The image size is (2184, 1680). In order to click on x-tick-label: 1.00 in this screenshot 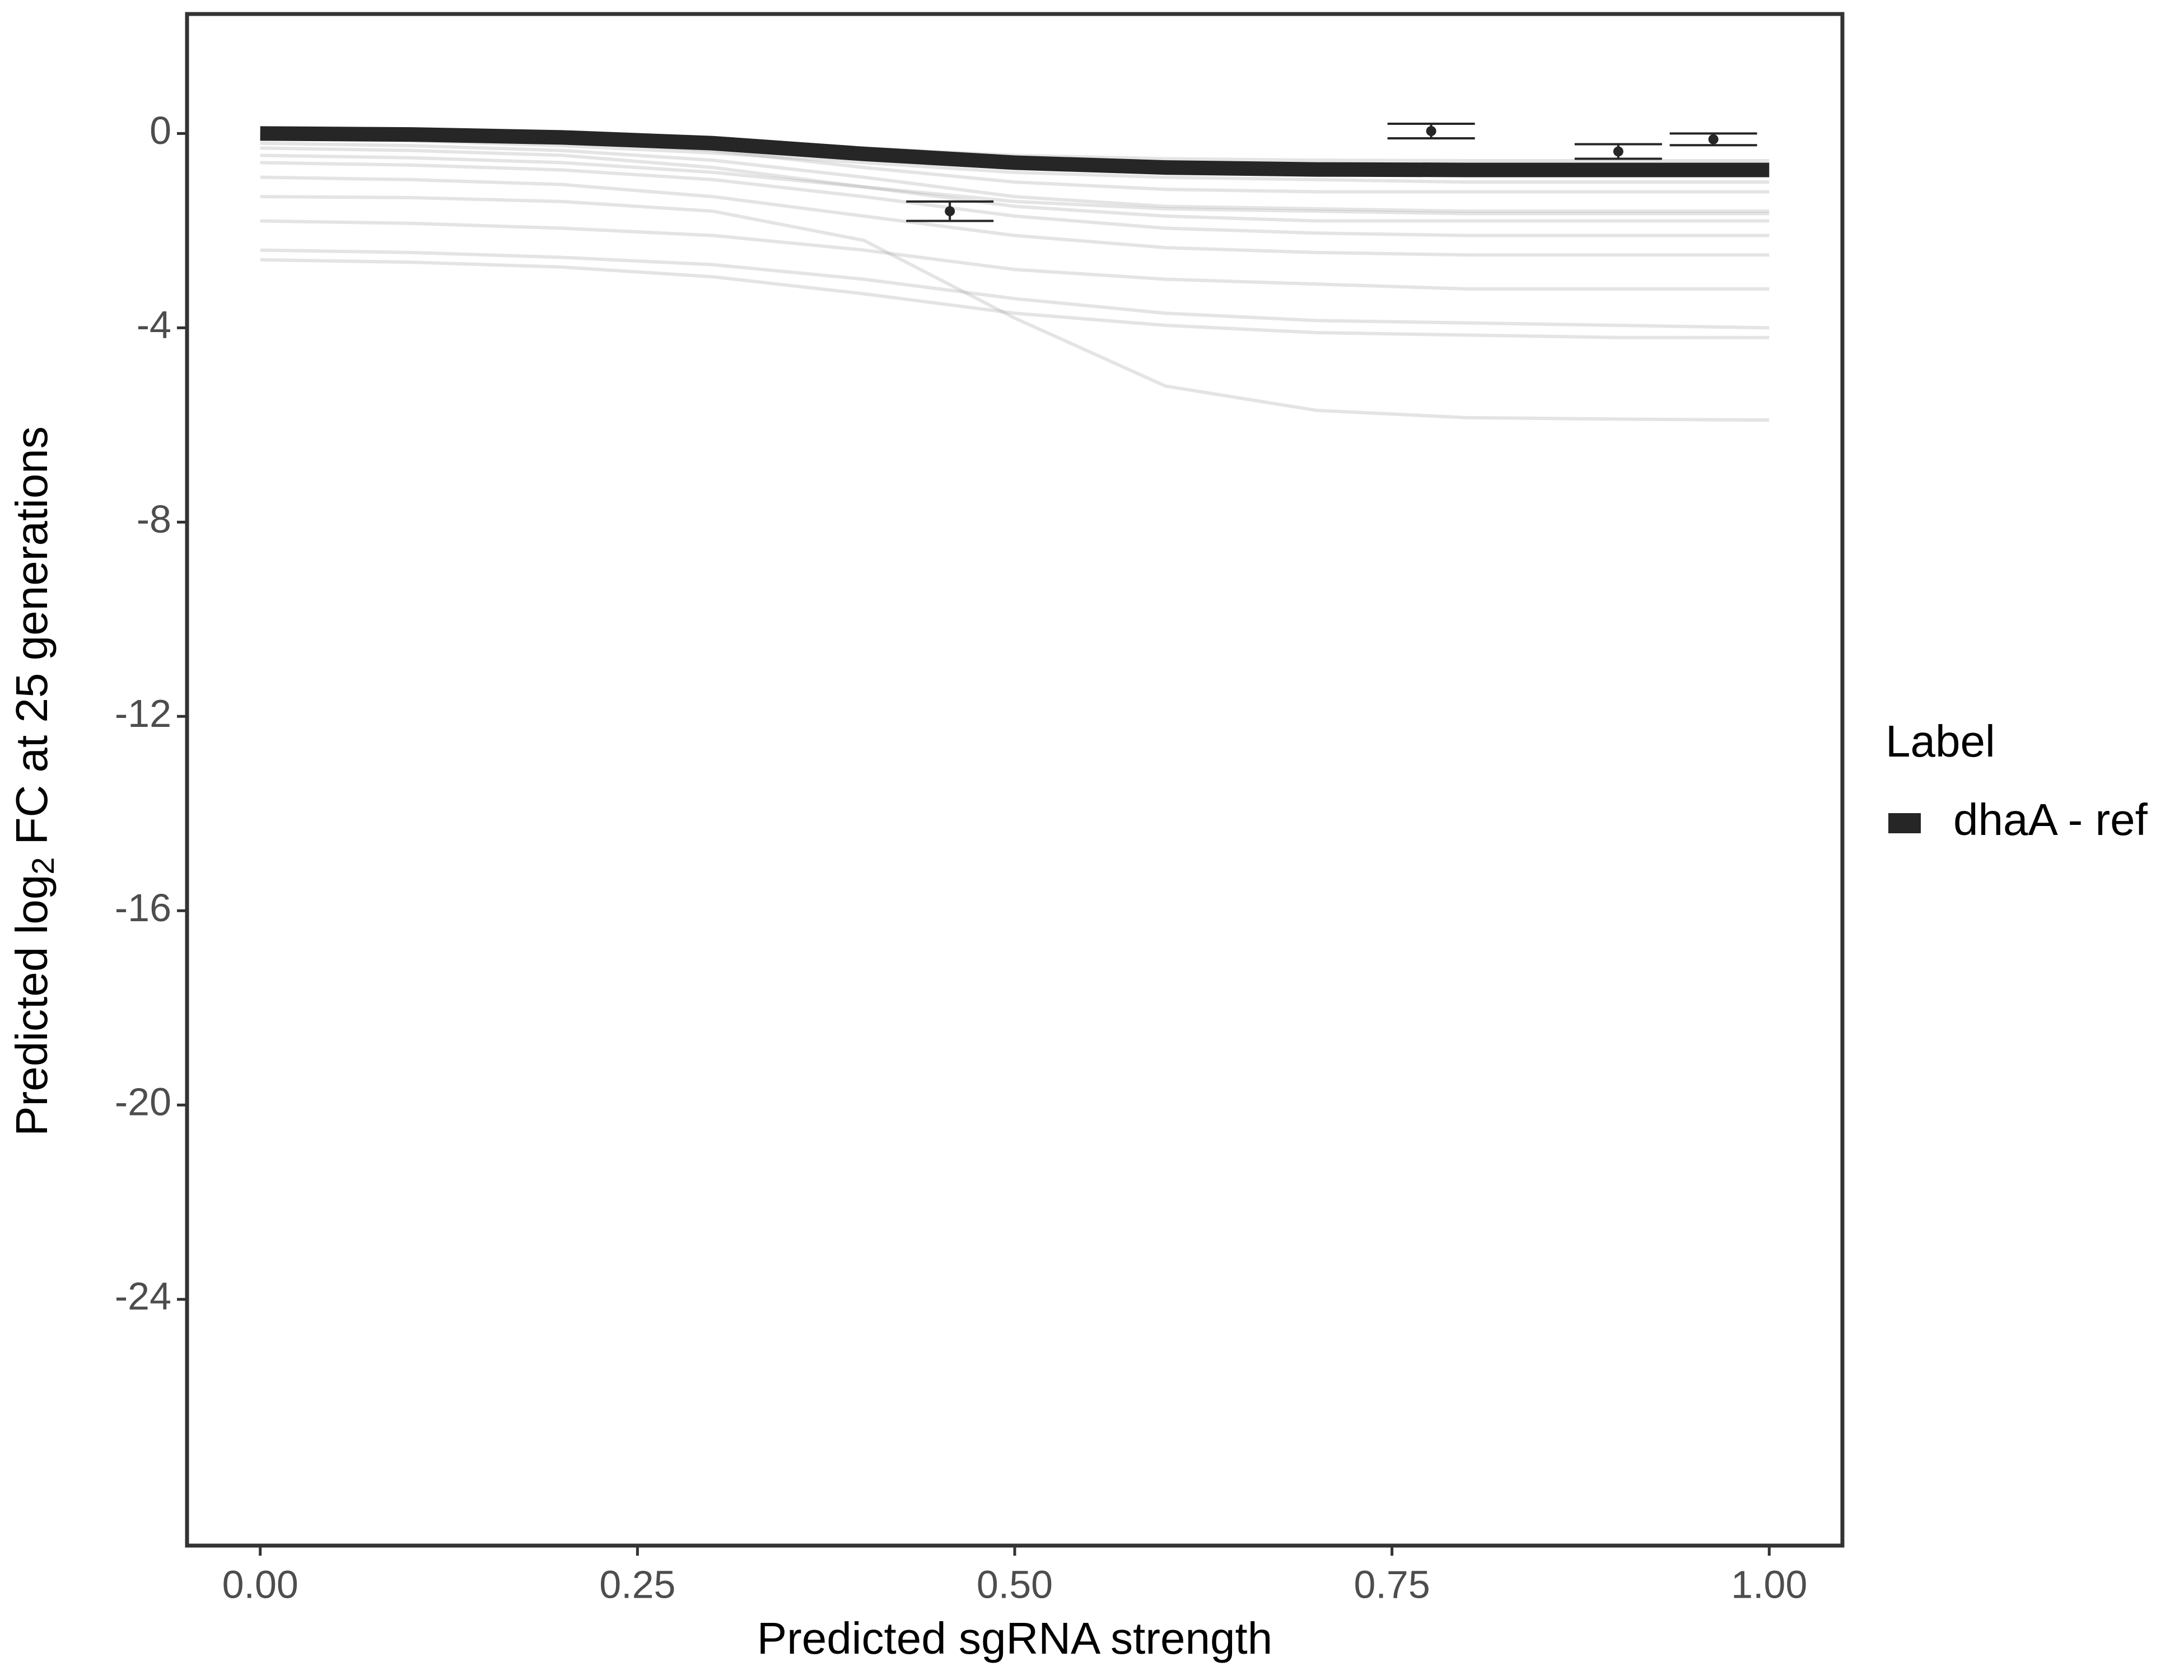, I will do `click(1769, 1584)`.